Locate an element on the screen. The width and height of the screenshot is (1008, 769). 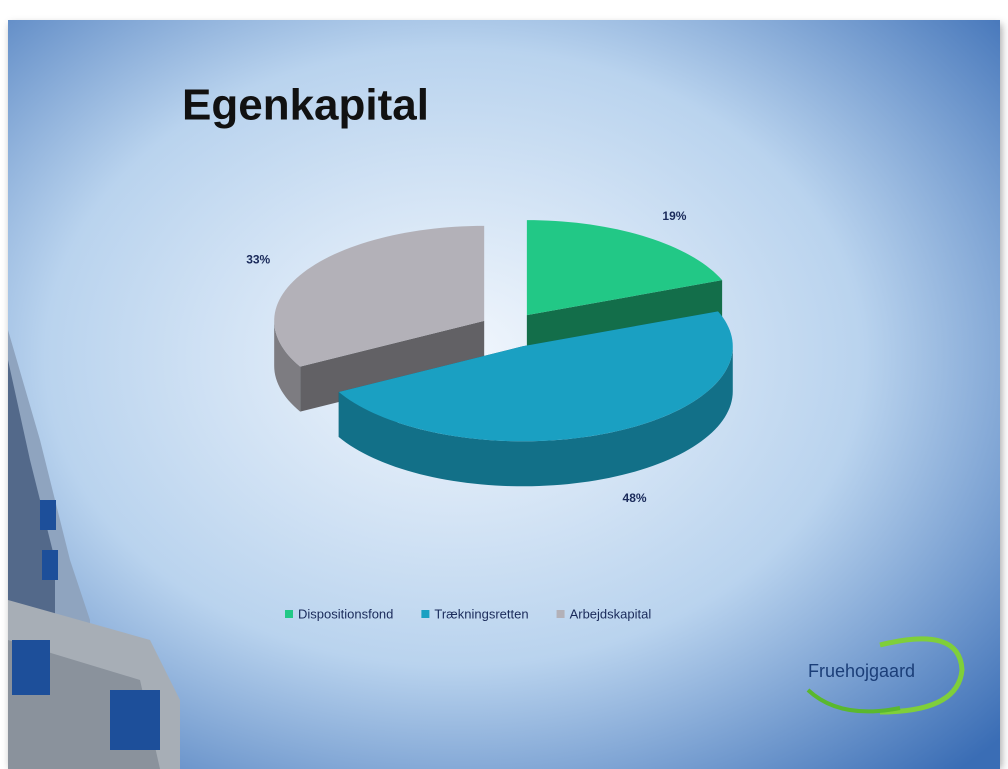
data-label: 33% is located at coordinates (258, 260).